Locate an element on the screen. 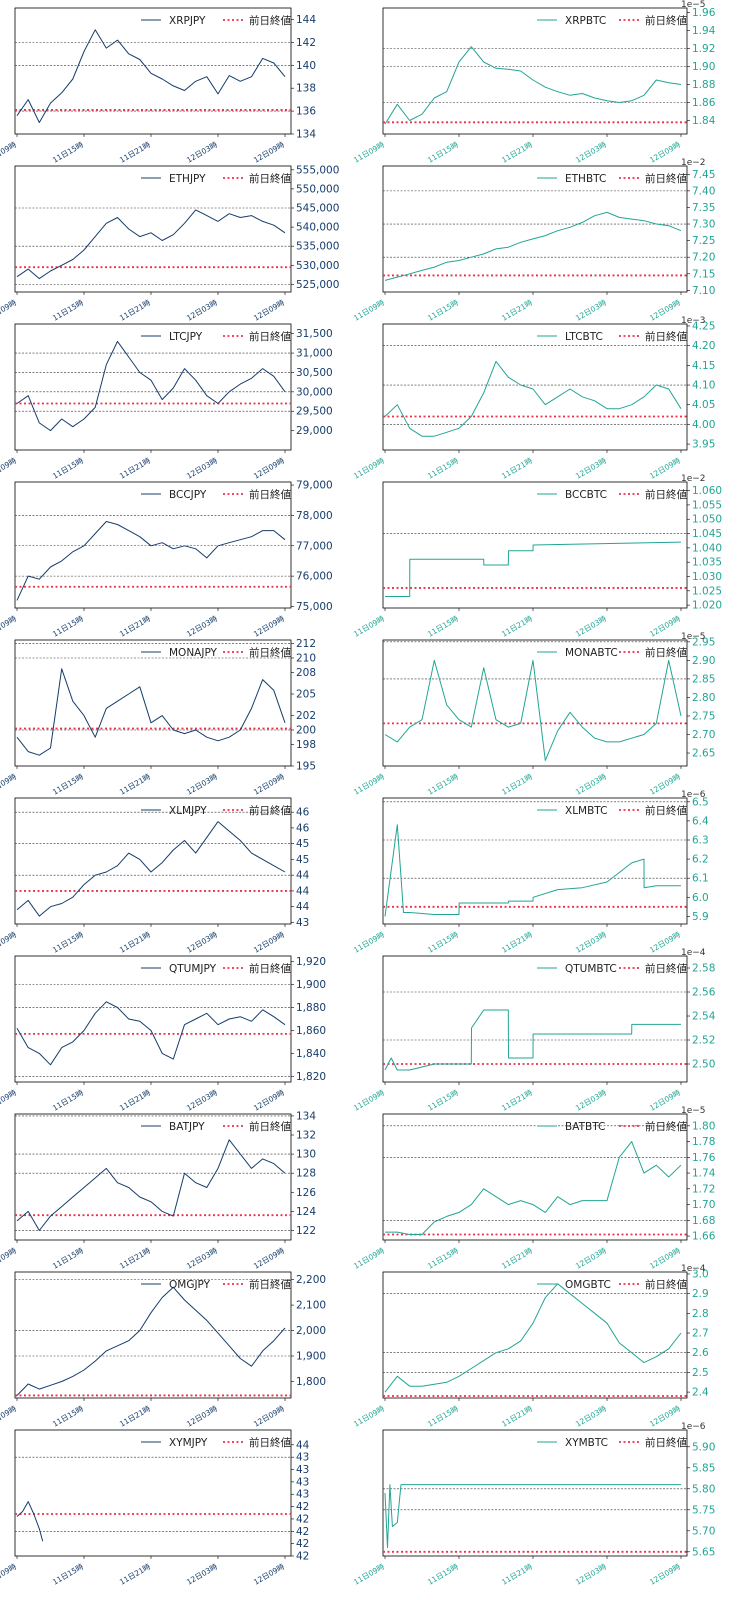 The width and height of the screenshot is (737, 1600). legend: QTUMBTC 前日終値 is located at coordinates (612, 968).